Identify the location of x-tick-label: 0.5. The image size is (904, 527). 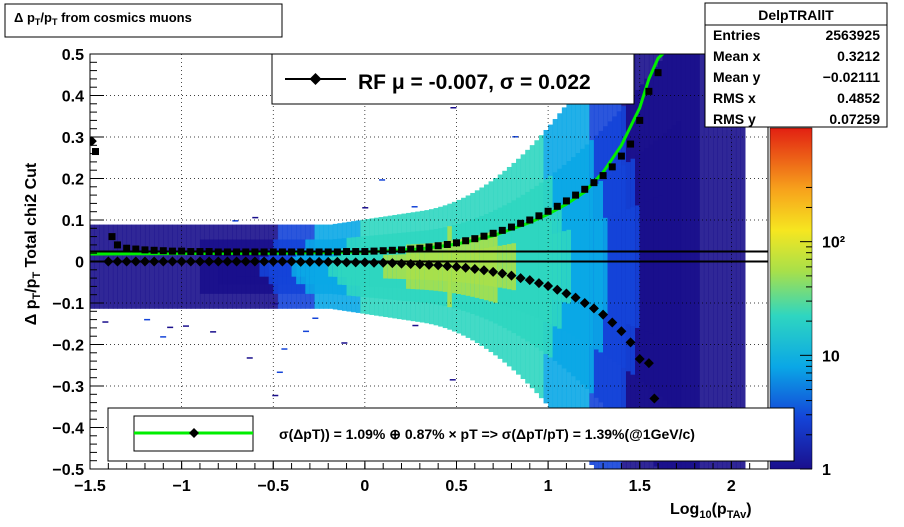
(456, 486).